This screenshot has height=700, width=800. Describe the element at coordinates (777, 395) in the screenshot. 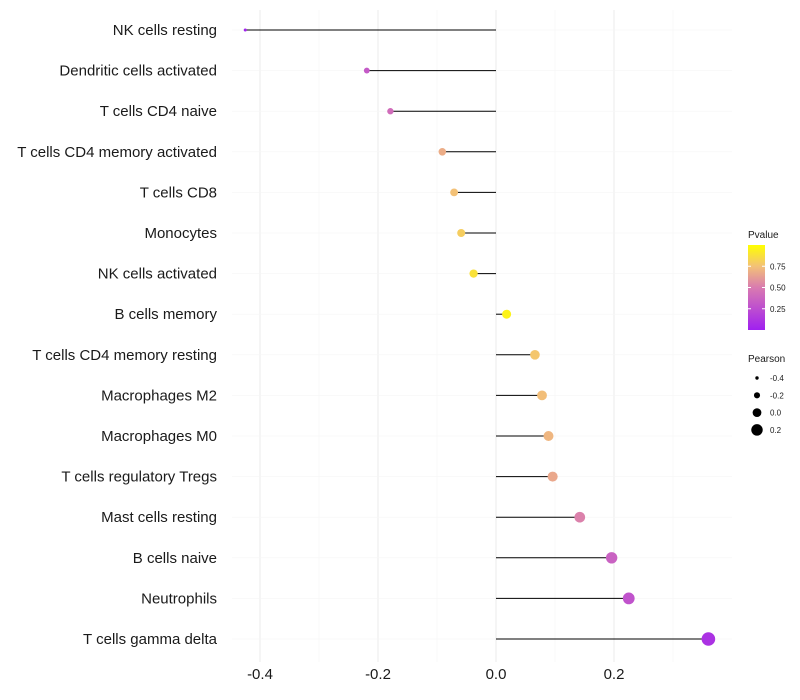

I see `size-key-label: -0.2` at that location.